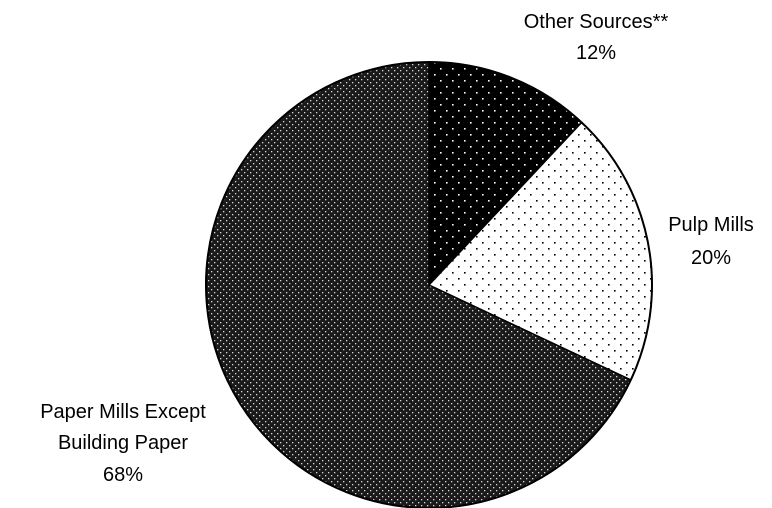  Describe the element at coordinates (711, 225) in the screenshot. I see `slice-label-pulp-mills-name: Pulp Mills` at that location.